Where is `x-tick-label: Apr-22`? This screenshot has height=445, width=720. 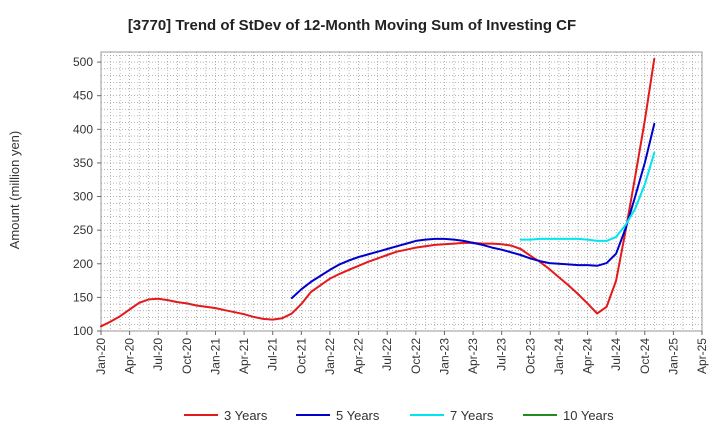 x-tick-label: Apr-22 is located at coordinates (359, 356).